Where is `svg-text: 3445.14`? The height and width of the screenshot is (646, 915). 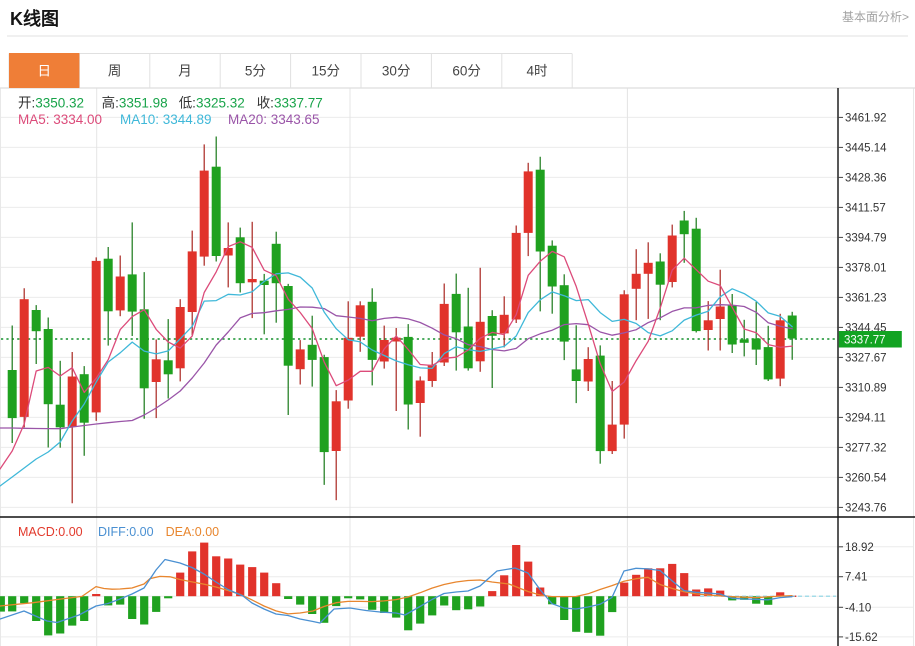
svg-text: 3445.14 is located at coordinates (866, 148).